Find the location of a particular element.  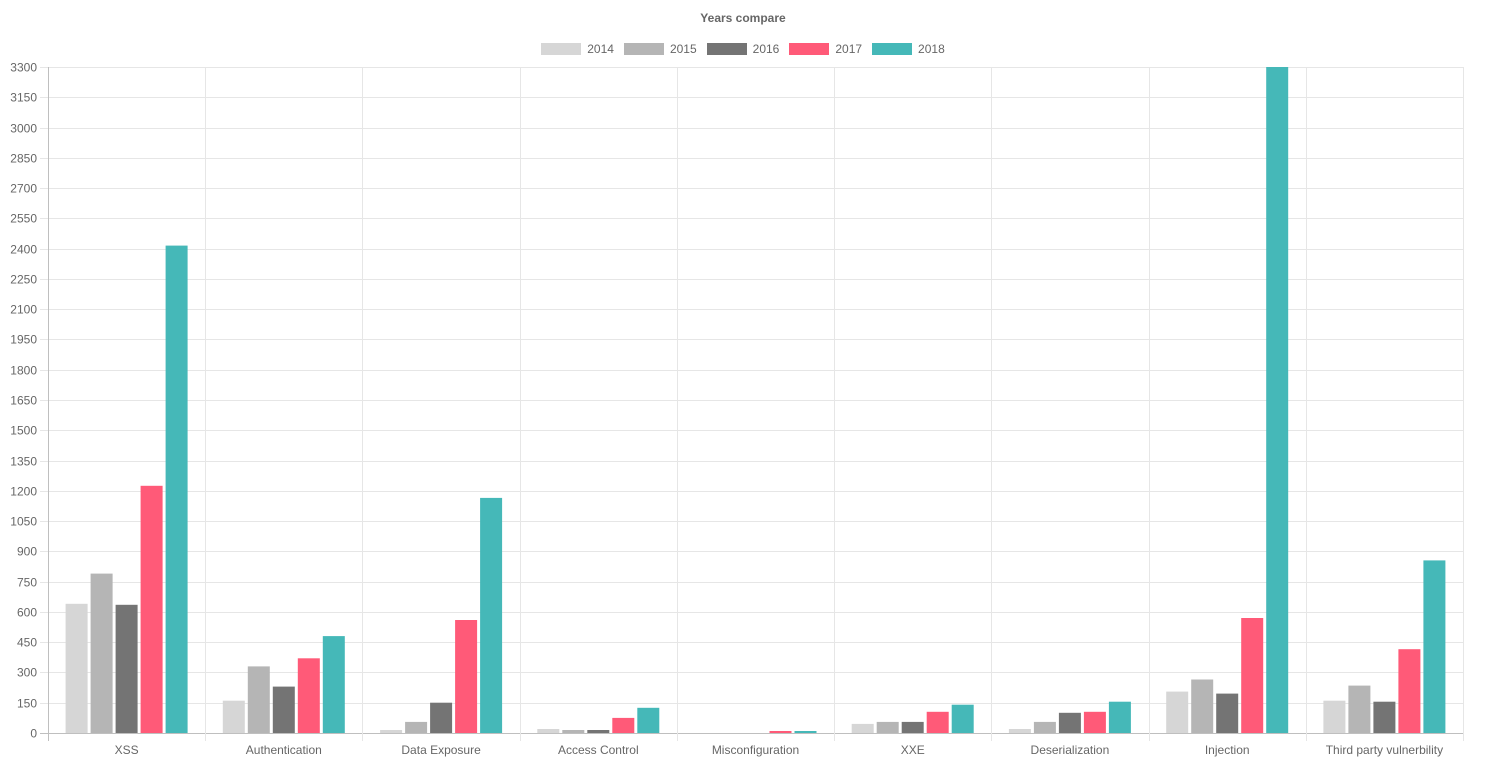

legend-label: 2017 is located at coordinates (849, 49).